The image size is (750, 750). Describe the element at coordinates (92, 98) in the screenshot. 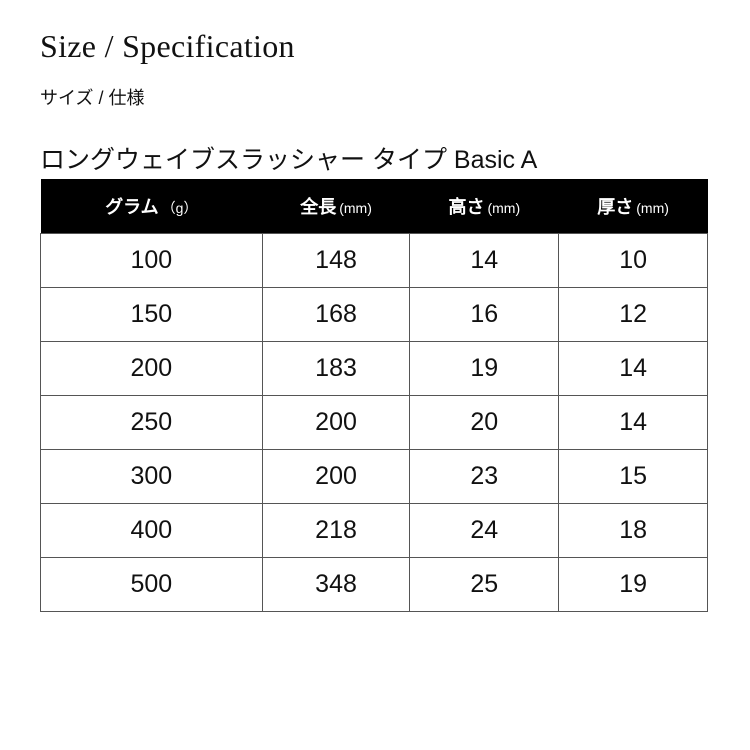

I see `page-subtitle: サイズ / 仕様` at that location.